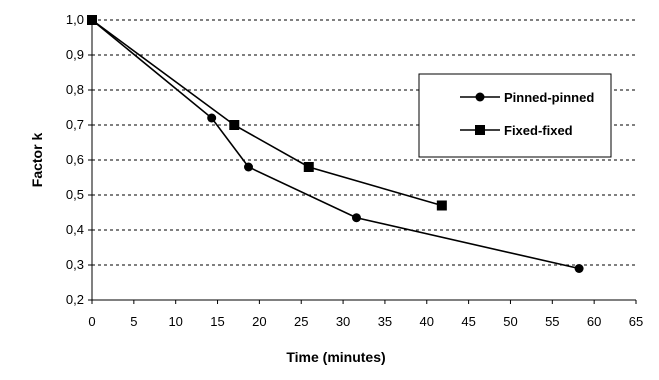 Image resolution: width=659 pixels, height=380 pixels. I want to click on x-tick-label: 20, so click(259, 321).